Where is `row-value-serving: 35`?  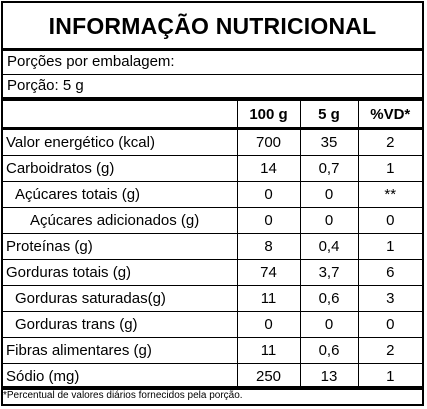
row-value-serving: 35 is located at coordinates (329, 141).